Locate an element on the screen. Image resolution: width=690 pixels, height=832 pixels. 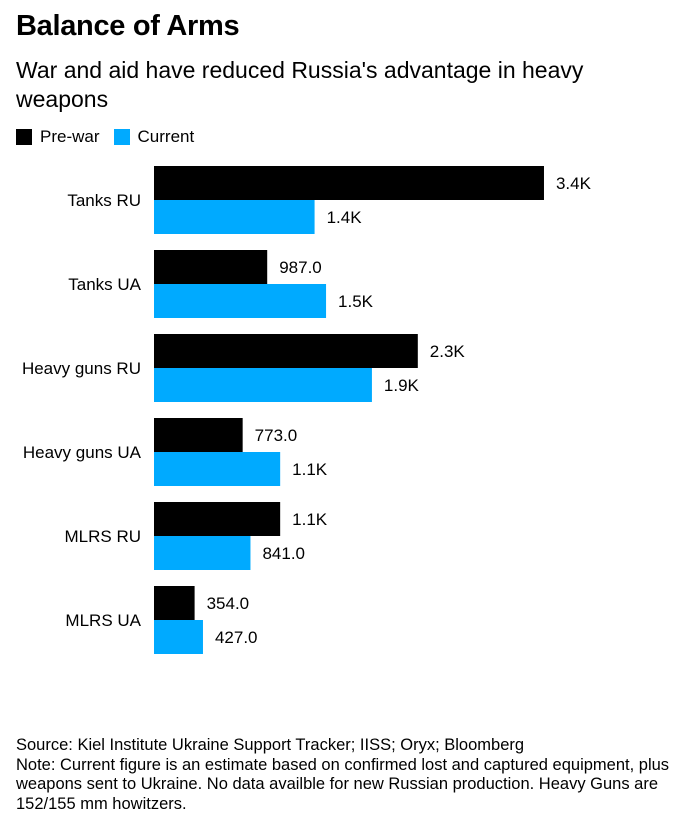
legend-swatch-prewar is located at coordinates (24, 137).